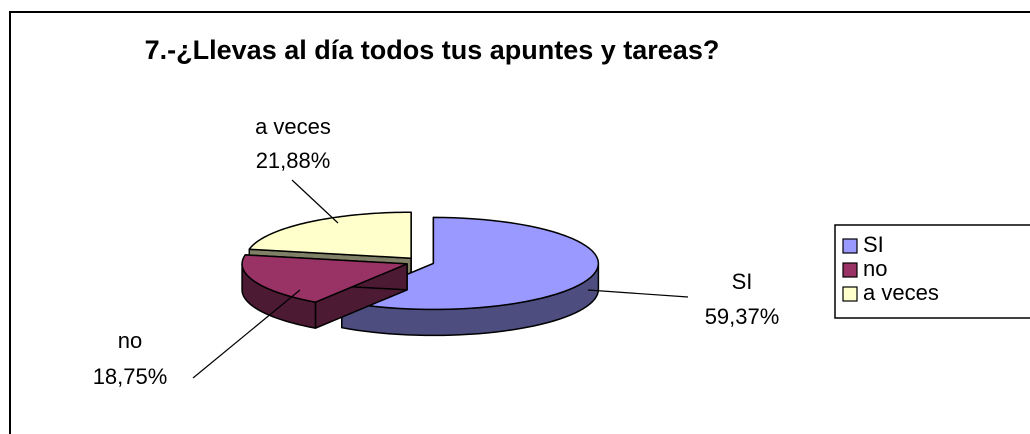 Image resolution: width=1030 pixels, height=434 pixels. What do you see at coordinates (293, 126) in the screenshot?
I see `data-label-name: a veces` at bounding box center [293, 126].